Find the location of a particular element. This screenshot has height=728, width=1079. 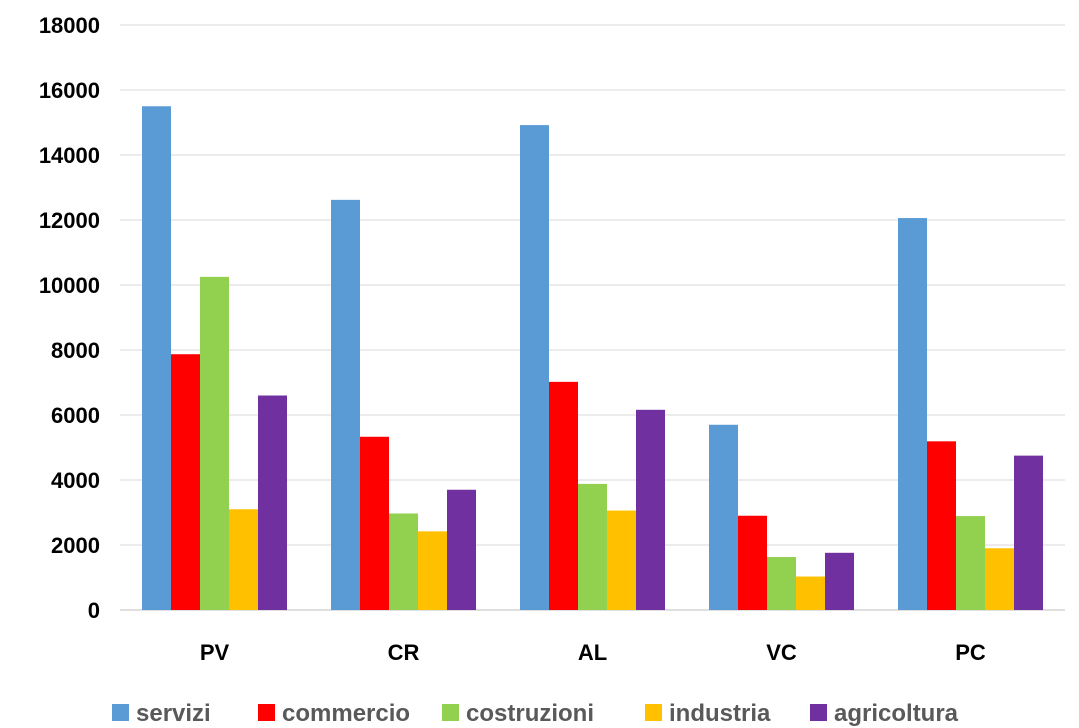

x-category-label: PV is located at coordinates (215, 652).